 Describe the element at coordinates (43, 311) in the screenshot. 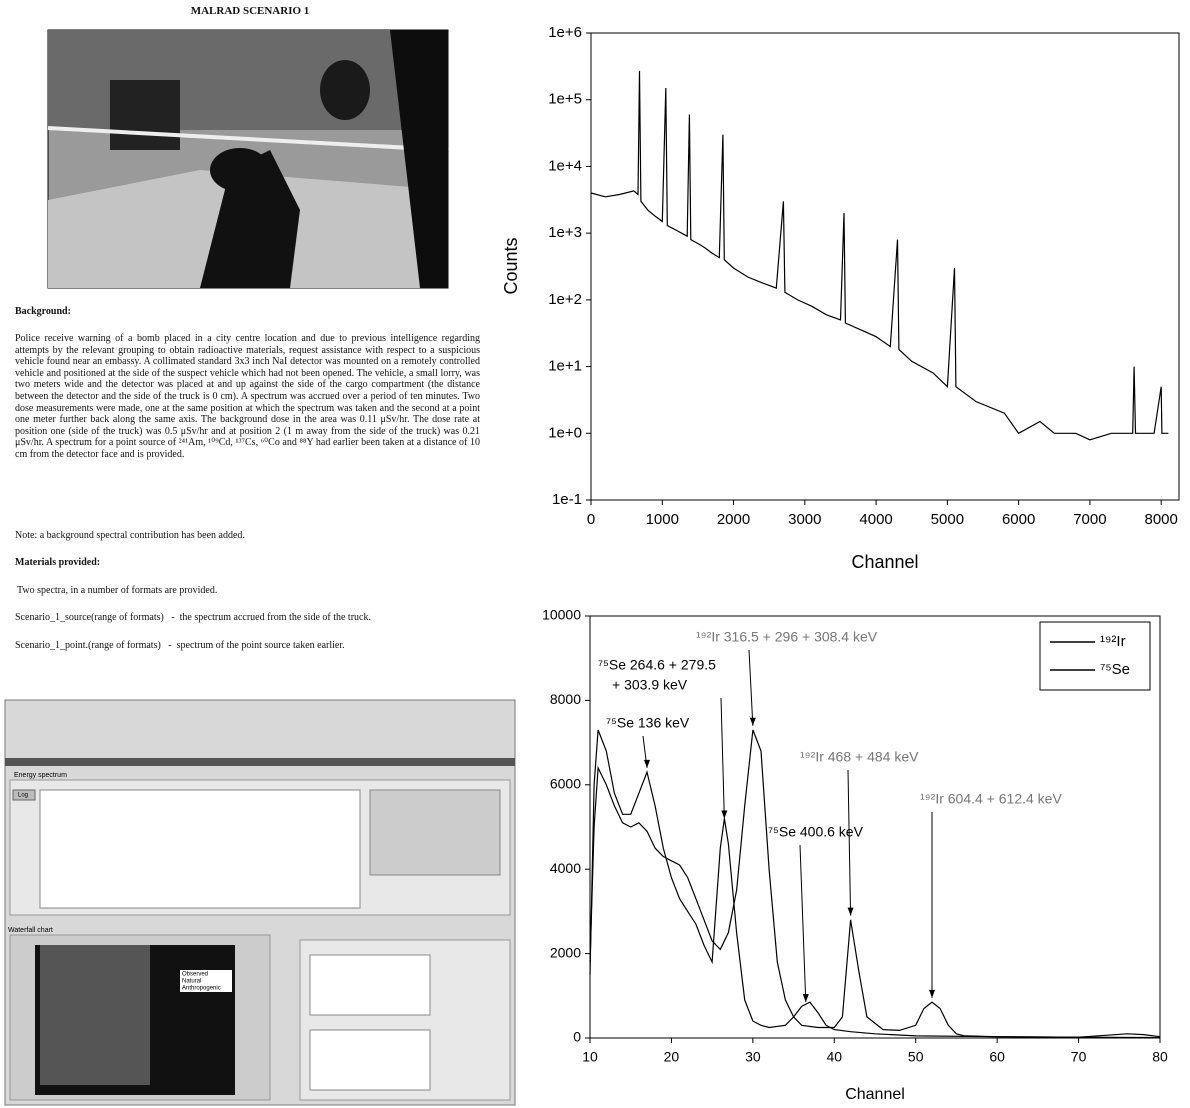

I see `heading: Background:` at that location.